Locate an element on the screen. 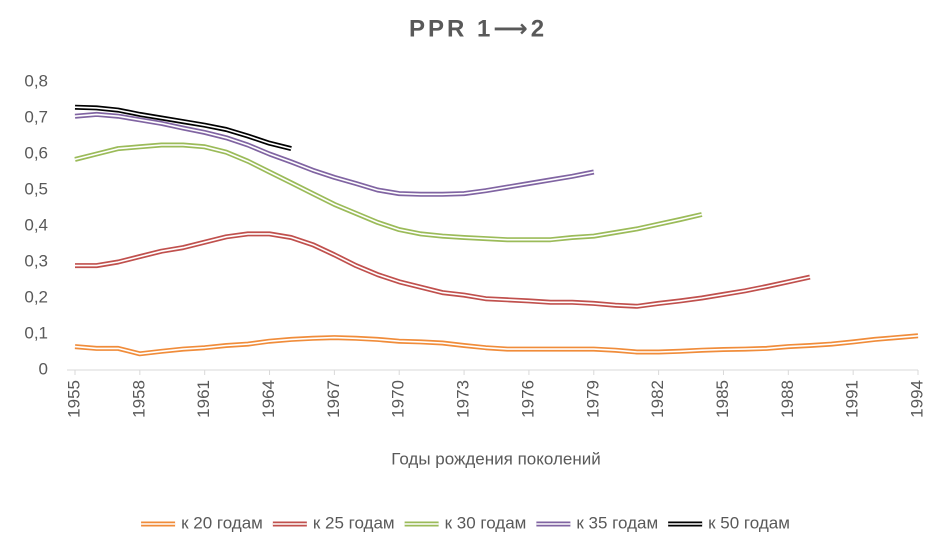 The width and height of the screenshot is (931, 538). y-tick-label: 0 is located at coordinates (43, 368).